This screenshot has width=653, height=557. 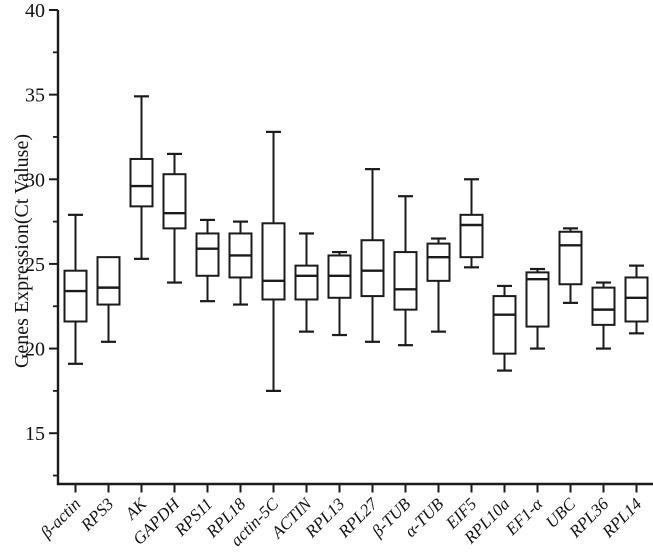 I want to click on y-axis-title: Genes Expression(Ct Valuse), so click(x=22, y=251).